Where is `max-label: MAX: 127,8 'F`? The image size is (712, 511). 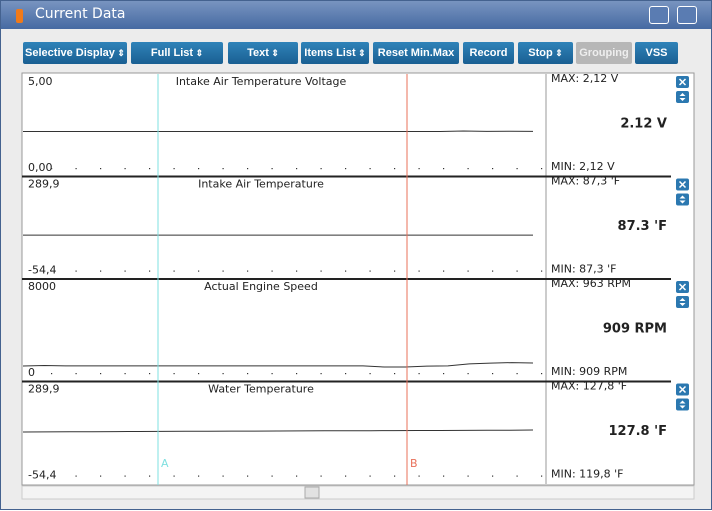
max-label: MAX: 127,8 'F is located at coordinates (589, 386).